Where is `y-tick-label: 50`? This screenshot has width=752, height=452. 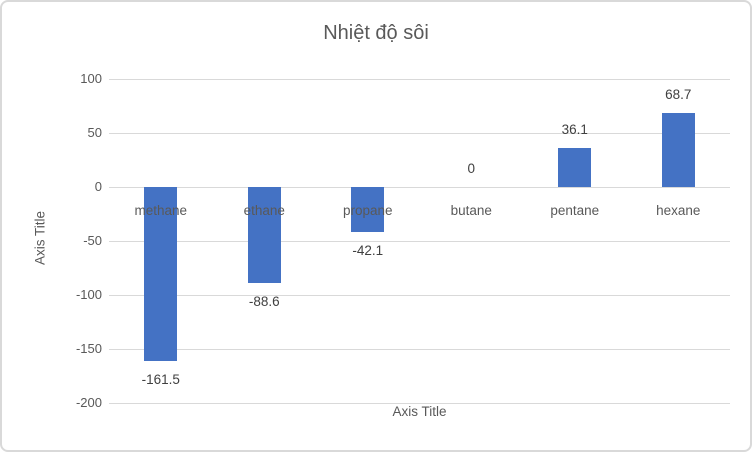
y-tick-label: 50 is located at coordinates (94, 132).